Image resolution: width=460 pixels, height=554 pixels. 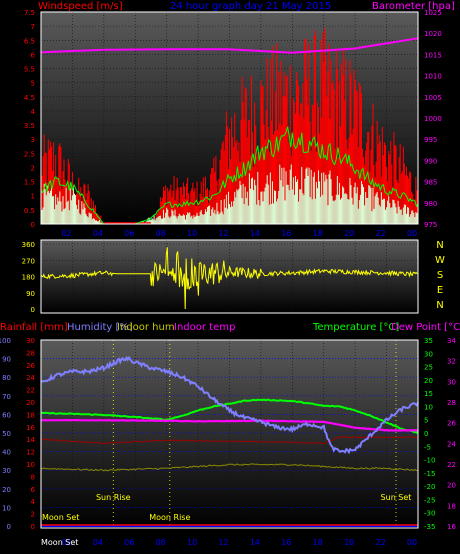 I want to click on temp-y-tick: 10, so click(x=428, y=407).